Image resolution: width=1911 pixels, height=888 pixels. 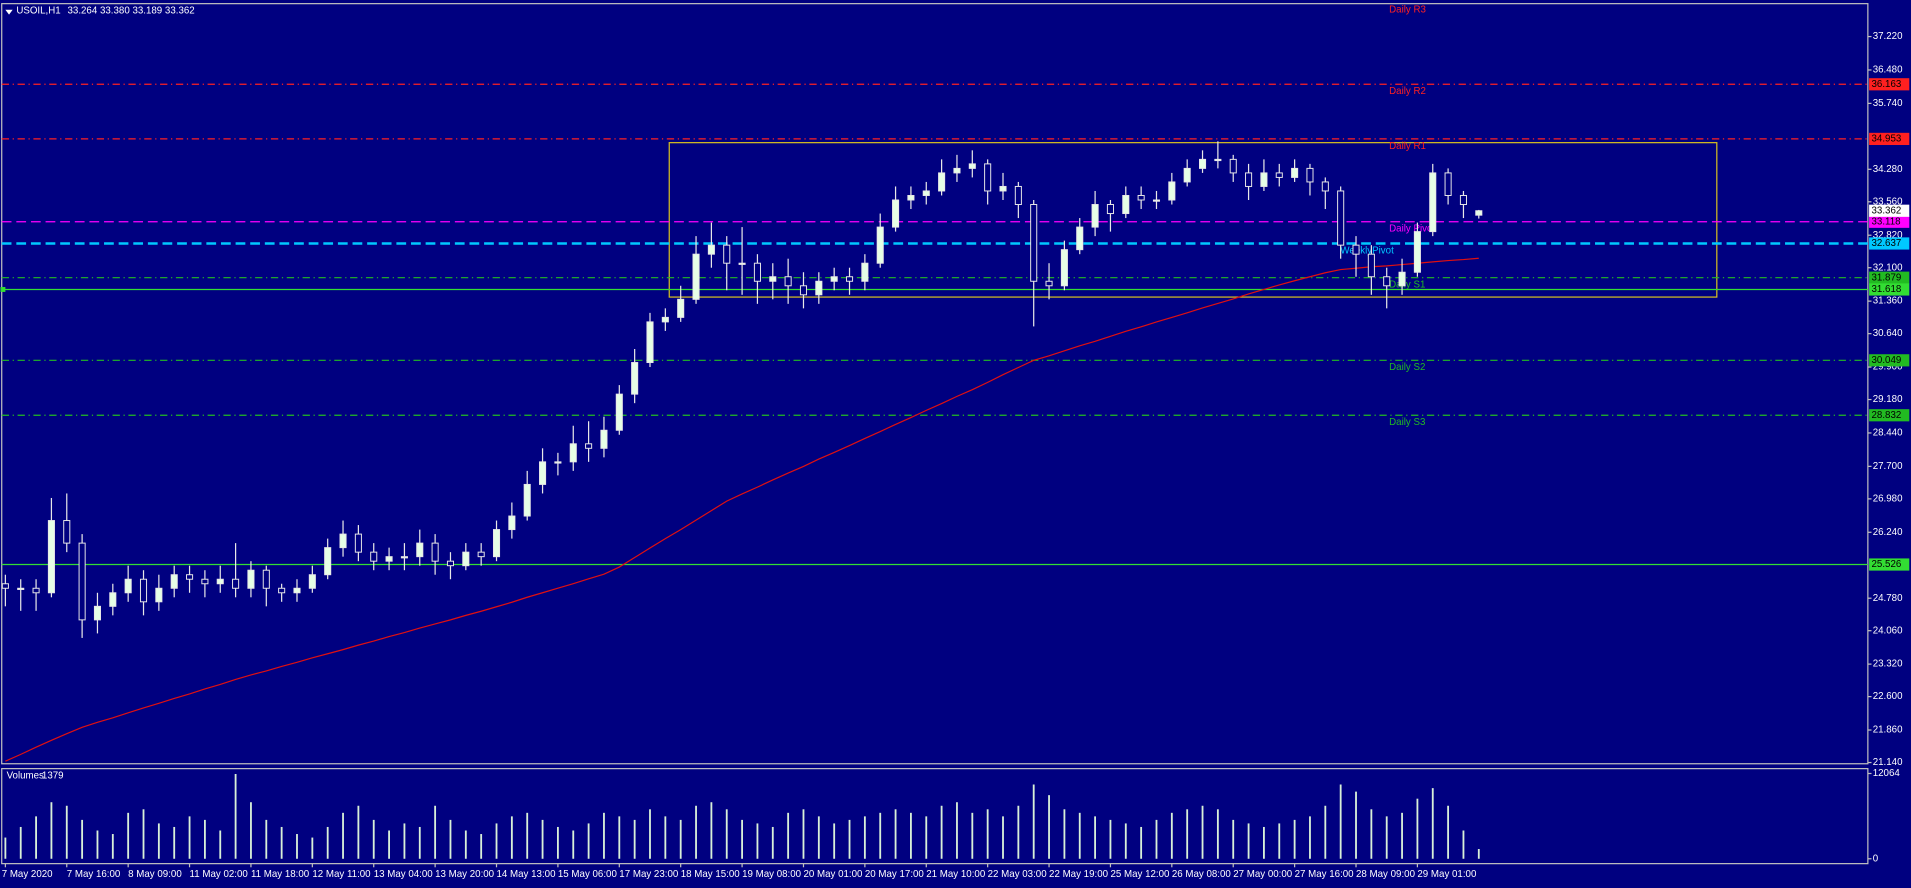 I want to click on x-tick-label: 11 May 02:00, so click(x=219, y=874).